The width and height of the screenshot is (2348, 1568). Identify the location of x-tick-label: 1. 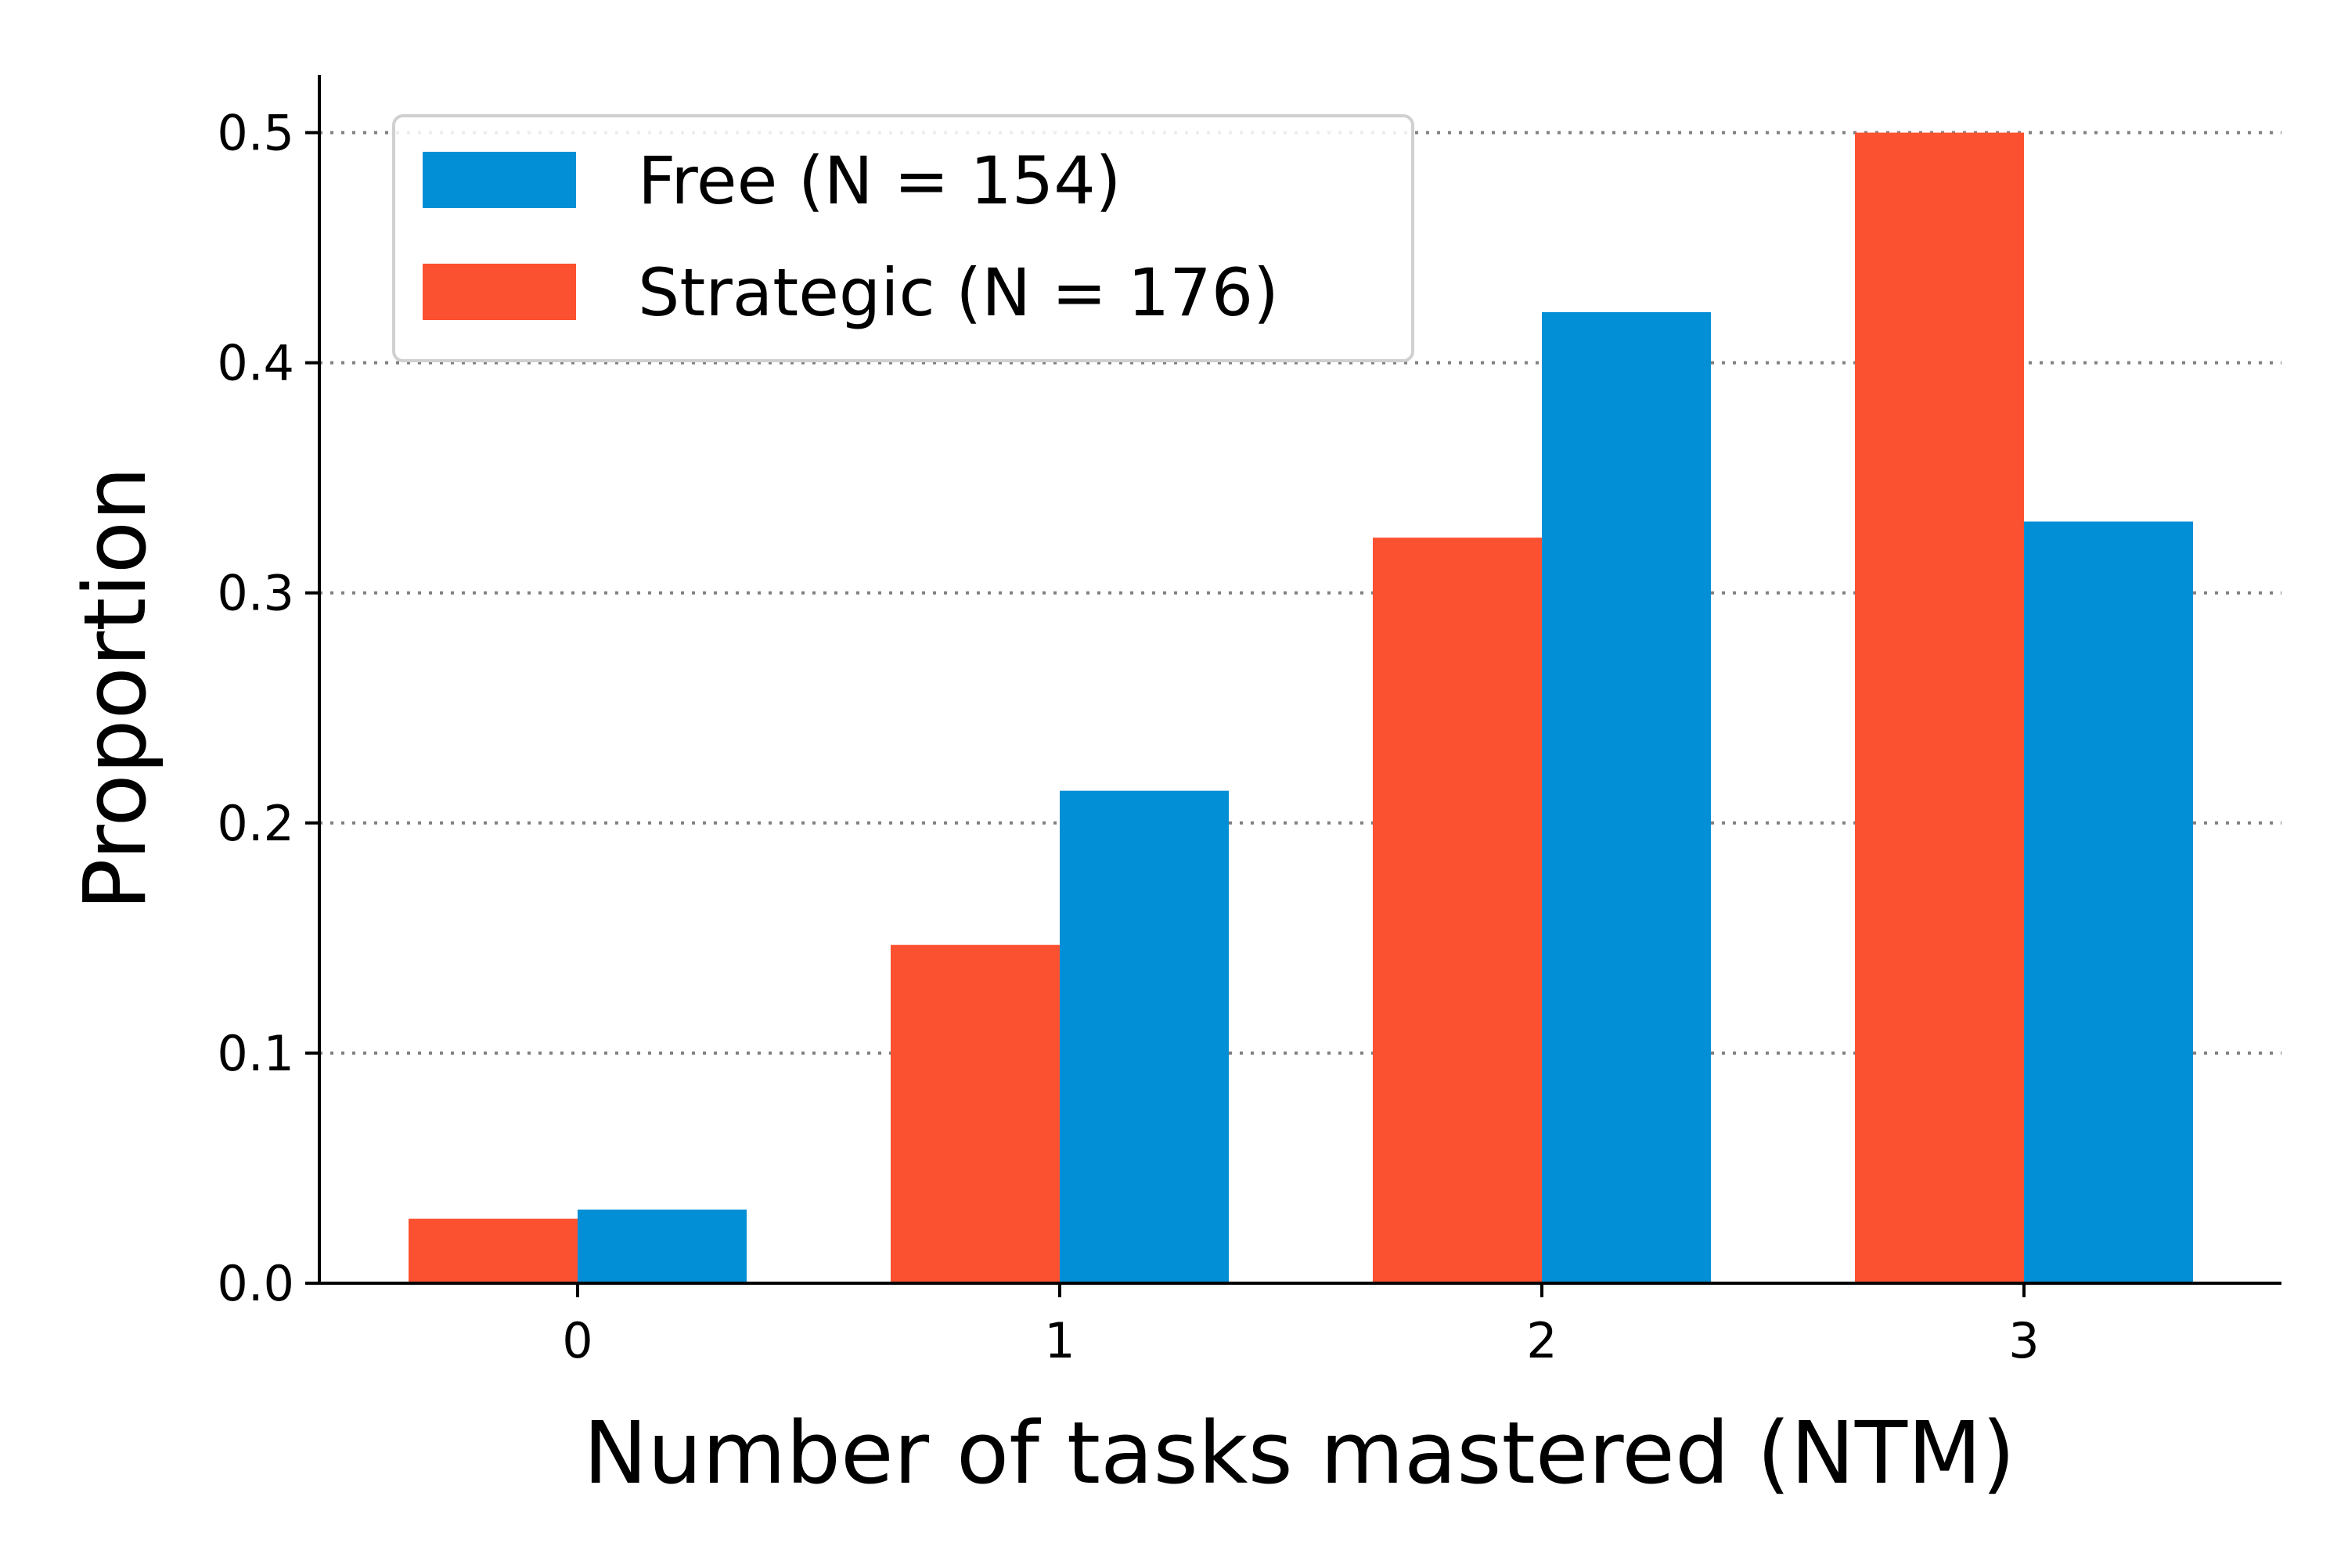
(1059, 1341).